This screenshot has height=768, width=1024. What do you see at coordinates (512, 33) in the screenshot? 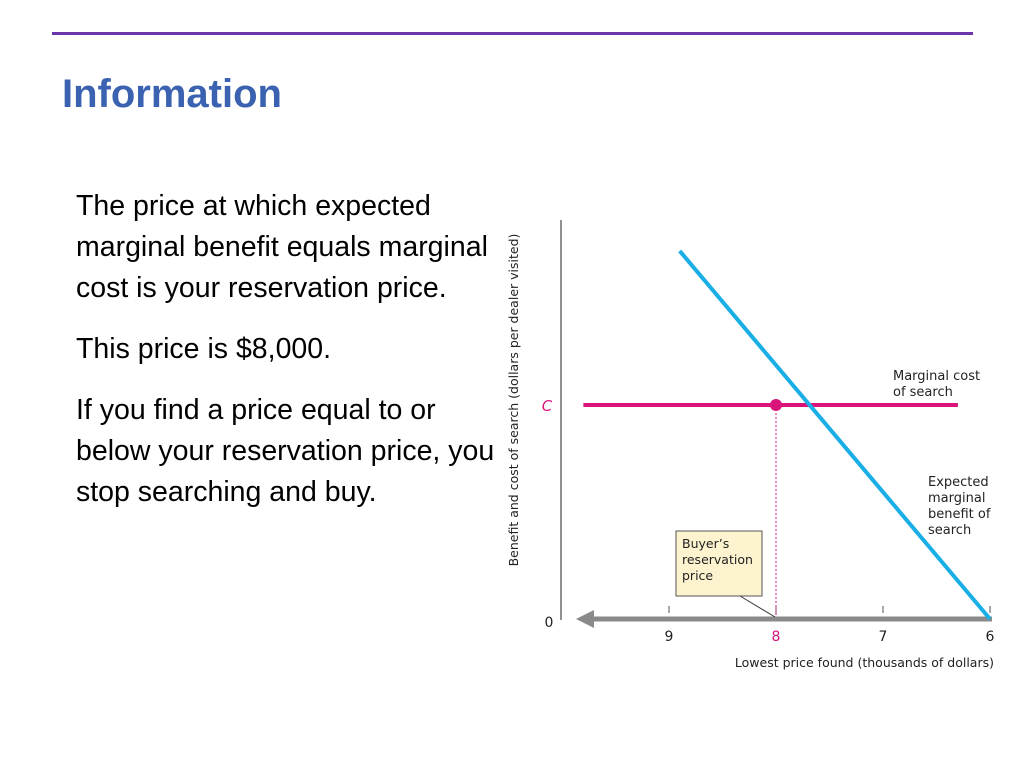
I see `title-rule` at bounding box center [512, 33].